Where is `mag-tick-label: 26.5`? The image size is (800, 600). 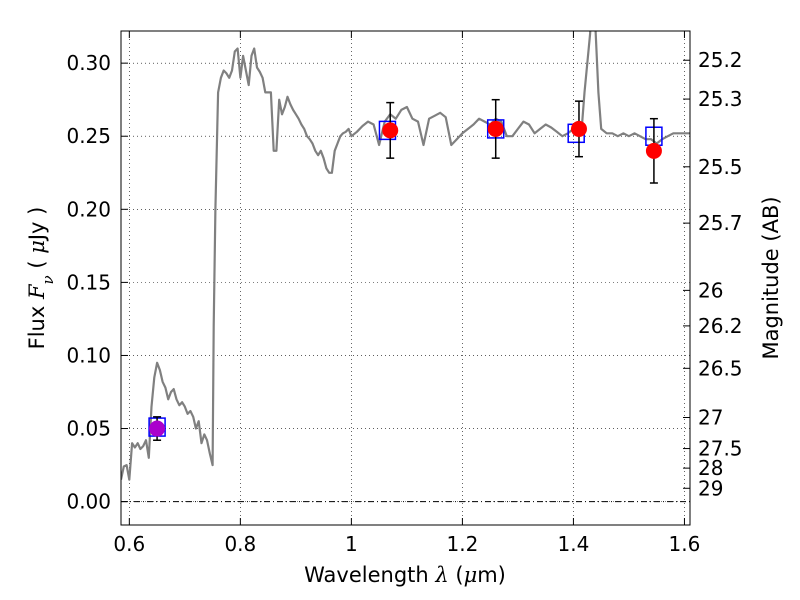 mag-tick-label: 26.5 is located at coordinates (720, 368).